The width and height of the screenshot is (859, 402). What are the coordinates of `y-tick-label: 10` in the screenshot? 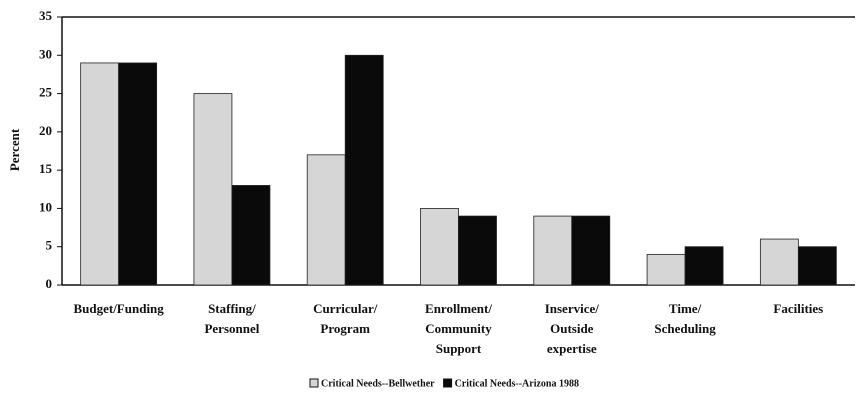 It's located at (45, 206).